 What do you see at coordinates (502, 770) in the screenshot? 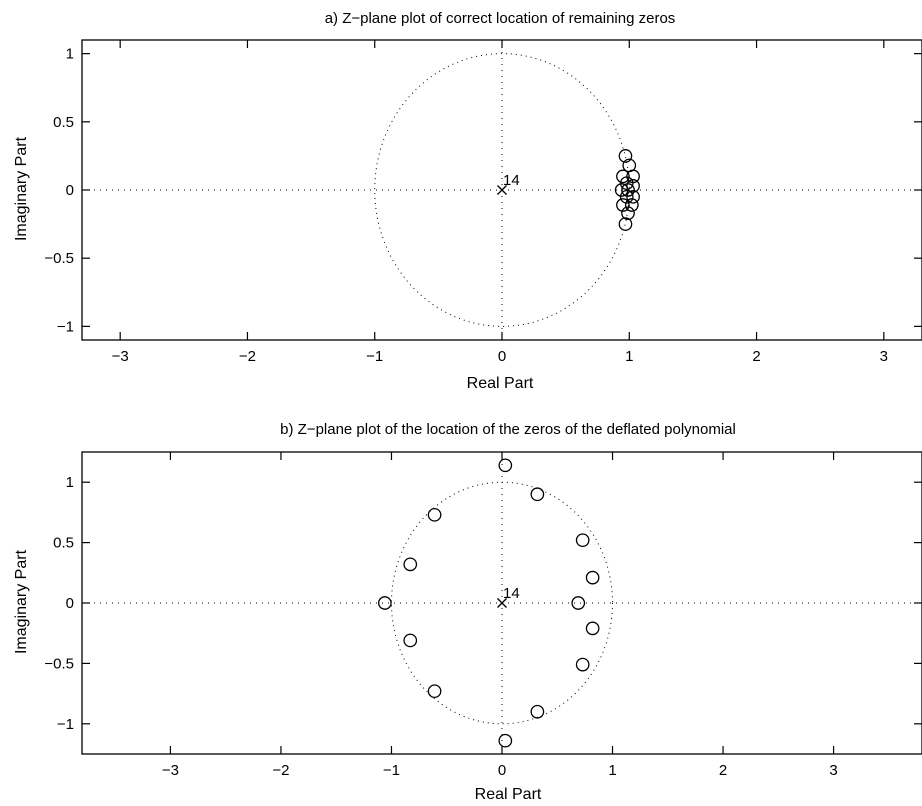
I see `panel-b-xtick-label: 0` at bounding box center [502, 770].